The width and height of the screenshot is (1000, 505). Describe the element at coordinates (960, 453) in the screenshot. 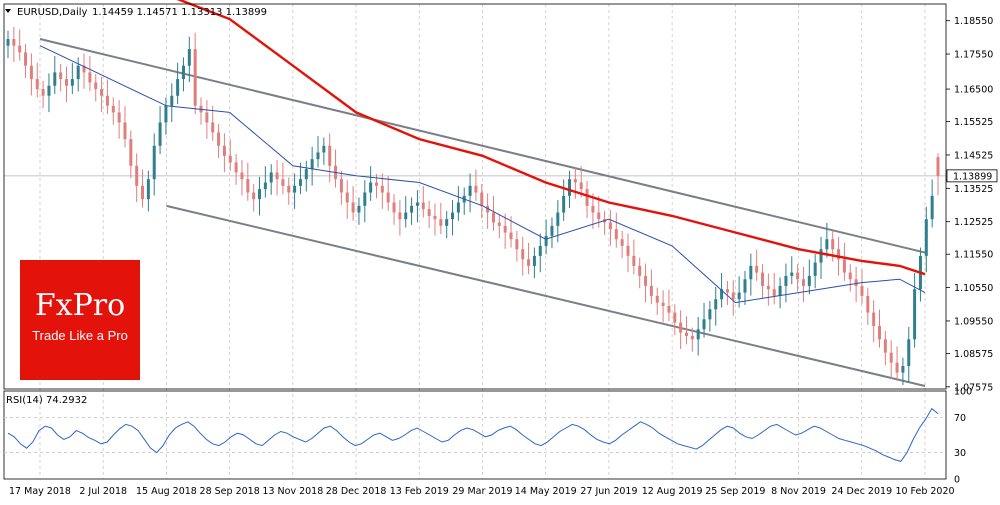

I see `rsi-y-tick-label: 30` at that location.